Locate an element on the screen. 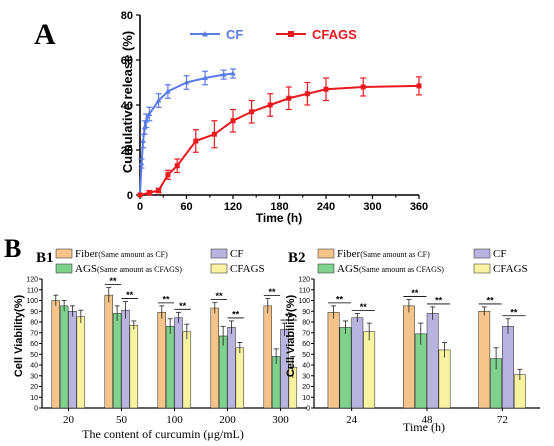 This screenshot has height=446, width=554. y-tick-label-b2: 110 is located at coordinates (304, 290).